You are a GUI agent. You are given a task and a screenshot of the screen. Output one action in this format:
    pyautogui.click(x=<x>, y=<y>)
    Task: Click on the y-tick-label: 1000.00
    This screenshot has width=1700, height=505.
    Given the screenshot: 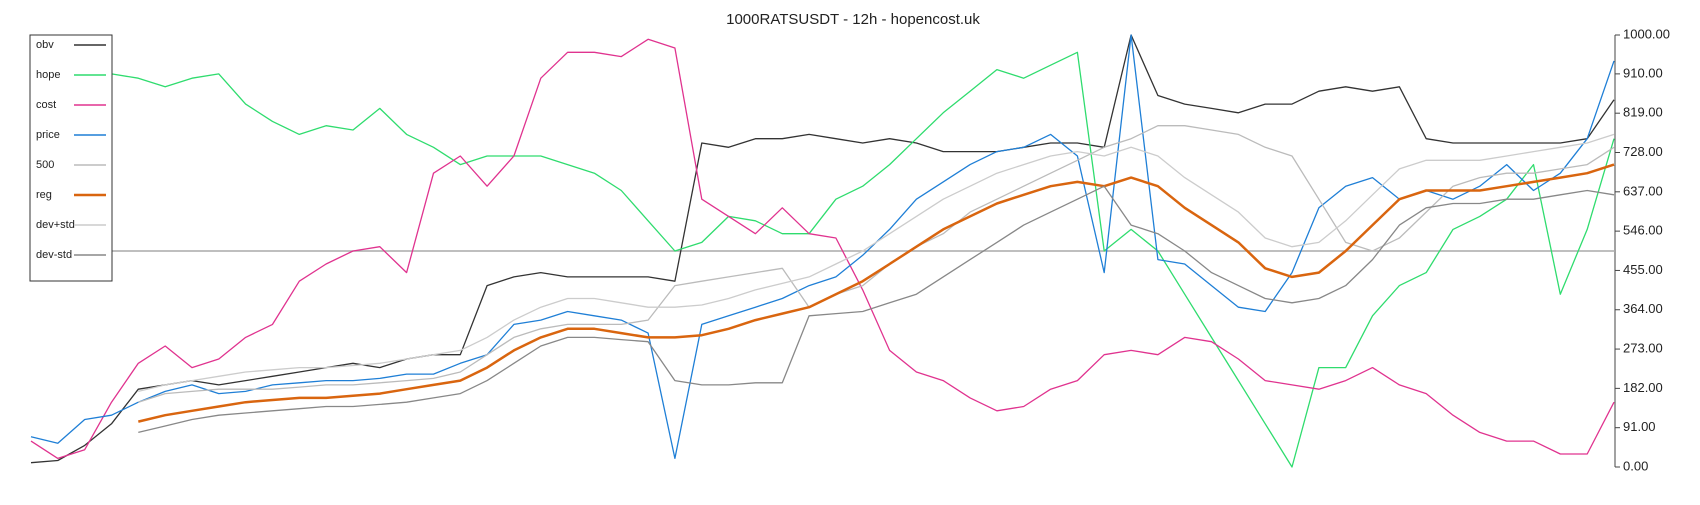 What is the action you would take?
    pyautogui.click(x=1646, y=33)
    